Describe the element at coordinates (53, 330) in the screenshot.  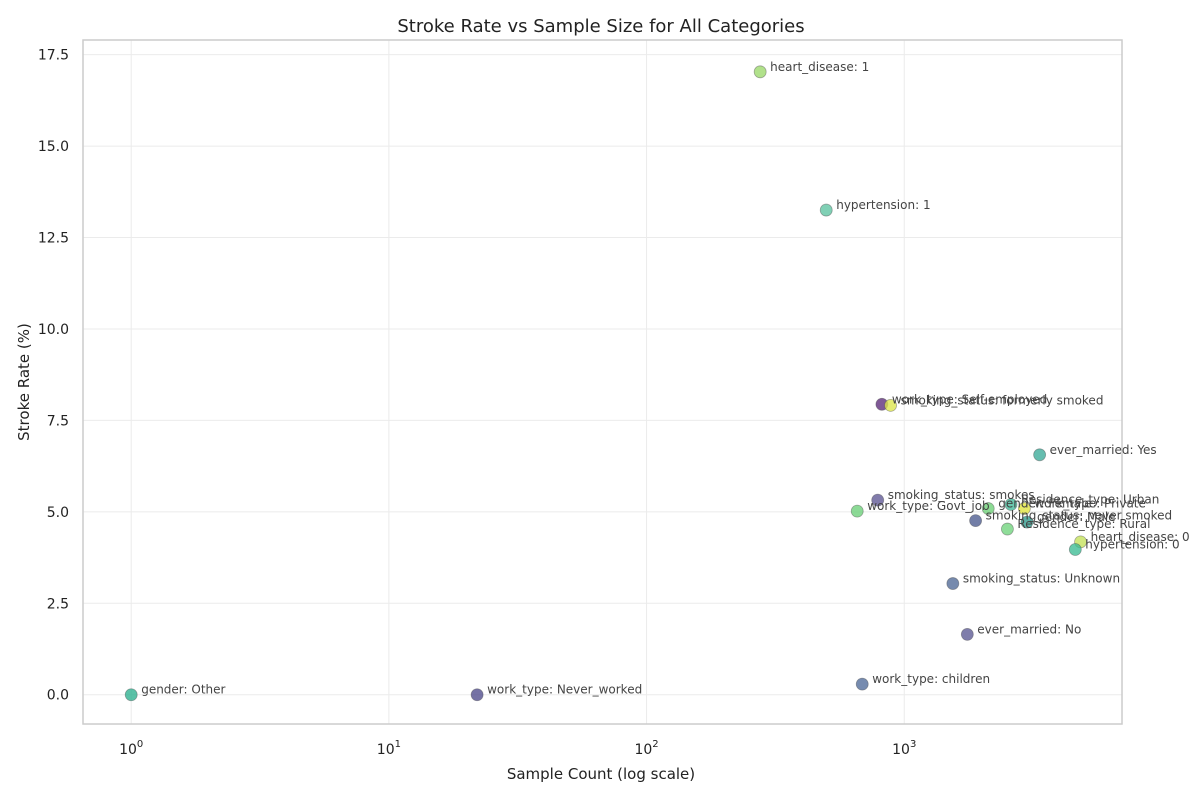
I see `y-tick-label: 10.0` at that location.